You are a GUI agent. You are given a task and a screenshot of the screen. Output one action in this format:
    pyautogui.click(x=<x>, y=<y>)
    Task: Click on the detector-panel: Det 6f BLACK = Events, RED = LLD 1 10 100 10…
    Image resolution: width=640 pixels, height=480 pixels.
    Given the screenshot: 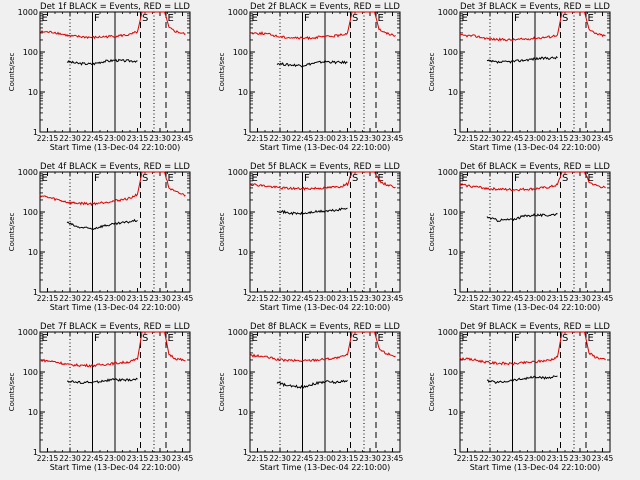 What is the action you would take?
    pyautogui.click(x=521, y=237)
    